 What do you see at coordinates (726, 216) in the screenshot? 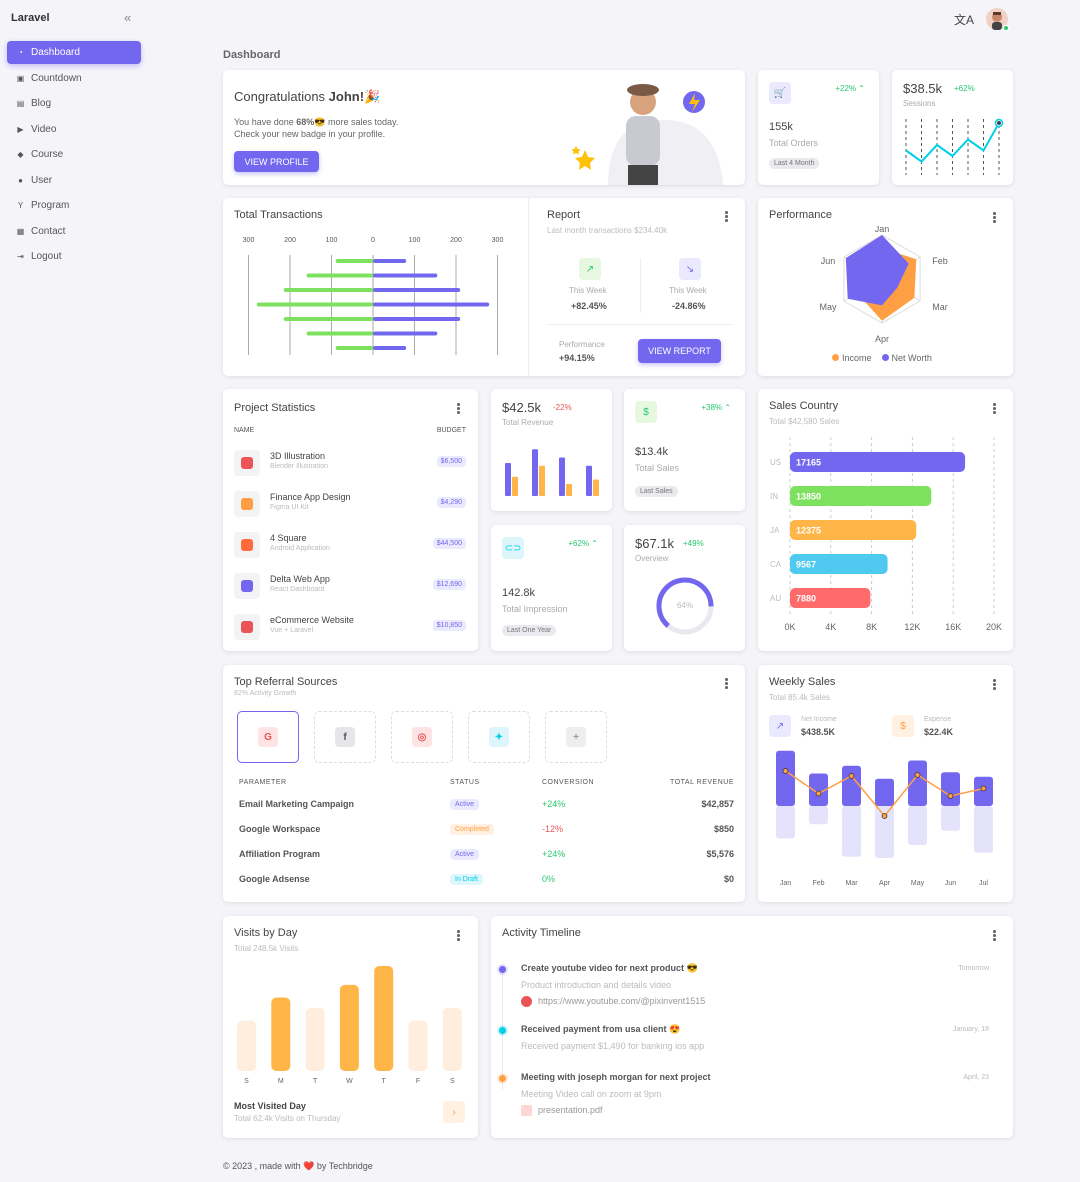
I see `report-more-icon` at bounding box center [726, 216].